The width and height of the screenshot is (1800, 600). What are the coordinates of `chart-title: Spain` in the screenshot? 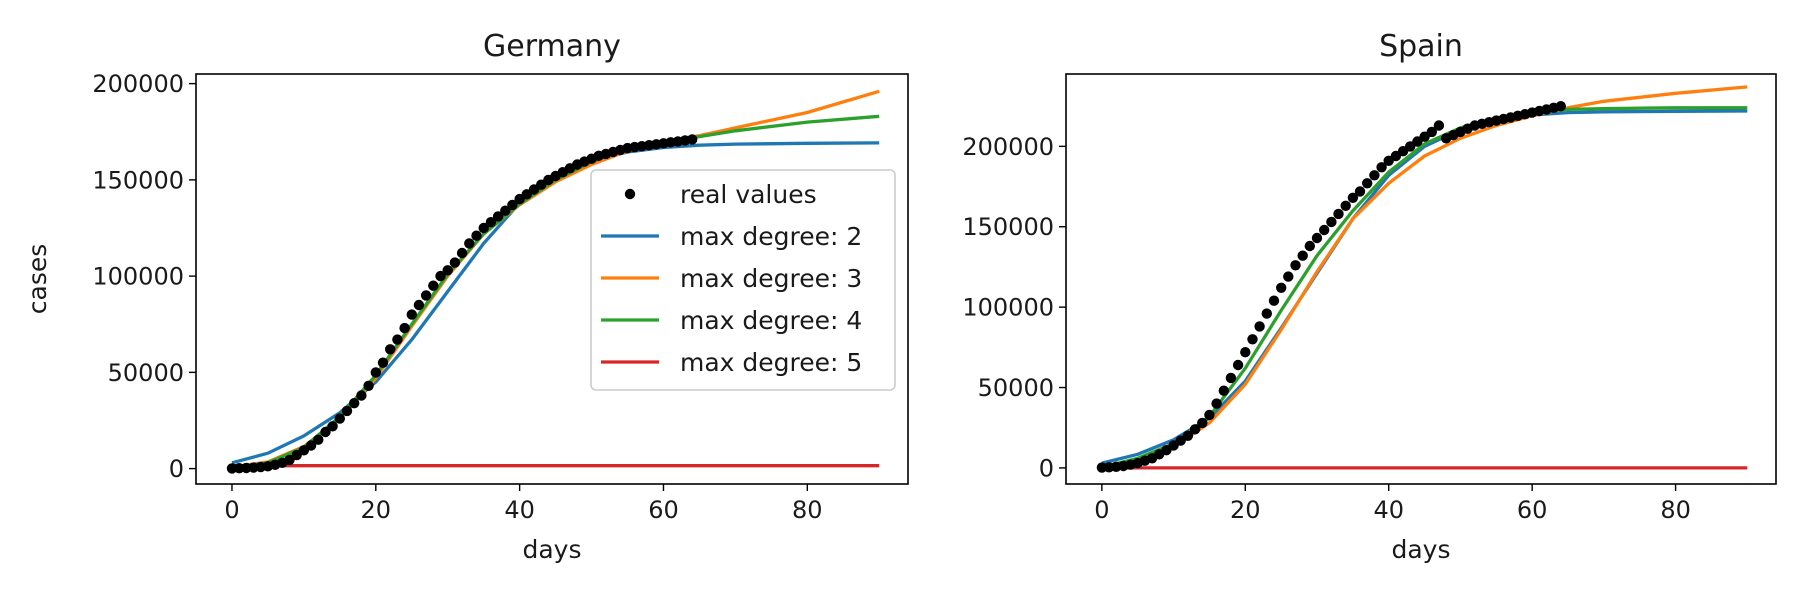 It's located at (1421, 46).